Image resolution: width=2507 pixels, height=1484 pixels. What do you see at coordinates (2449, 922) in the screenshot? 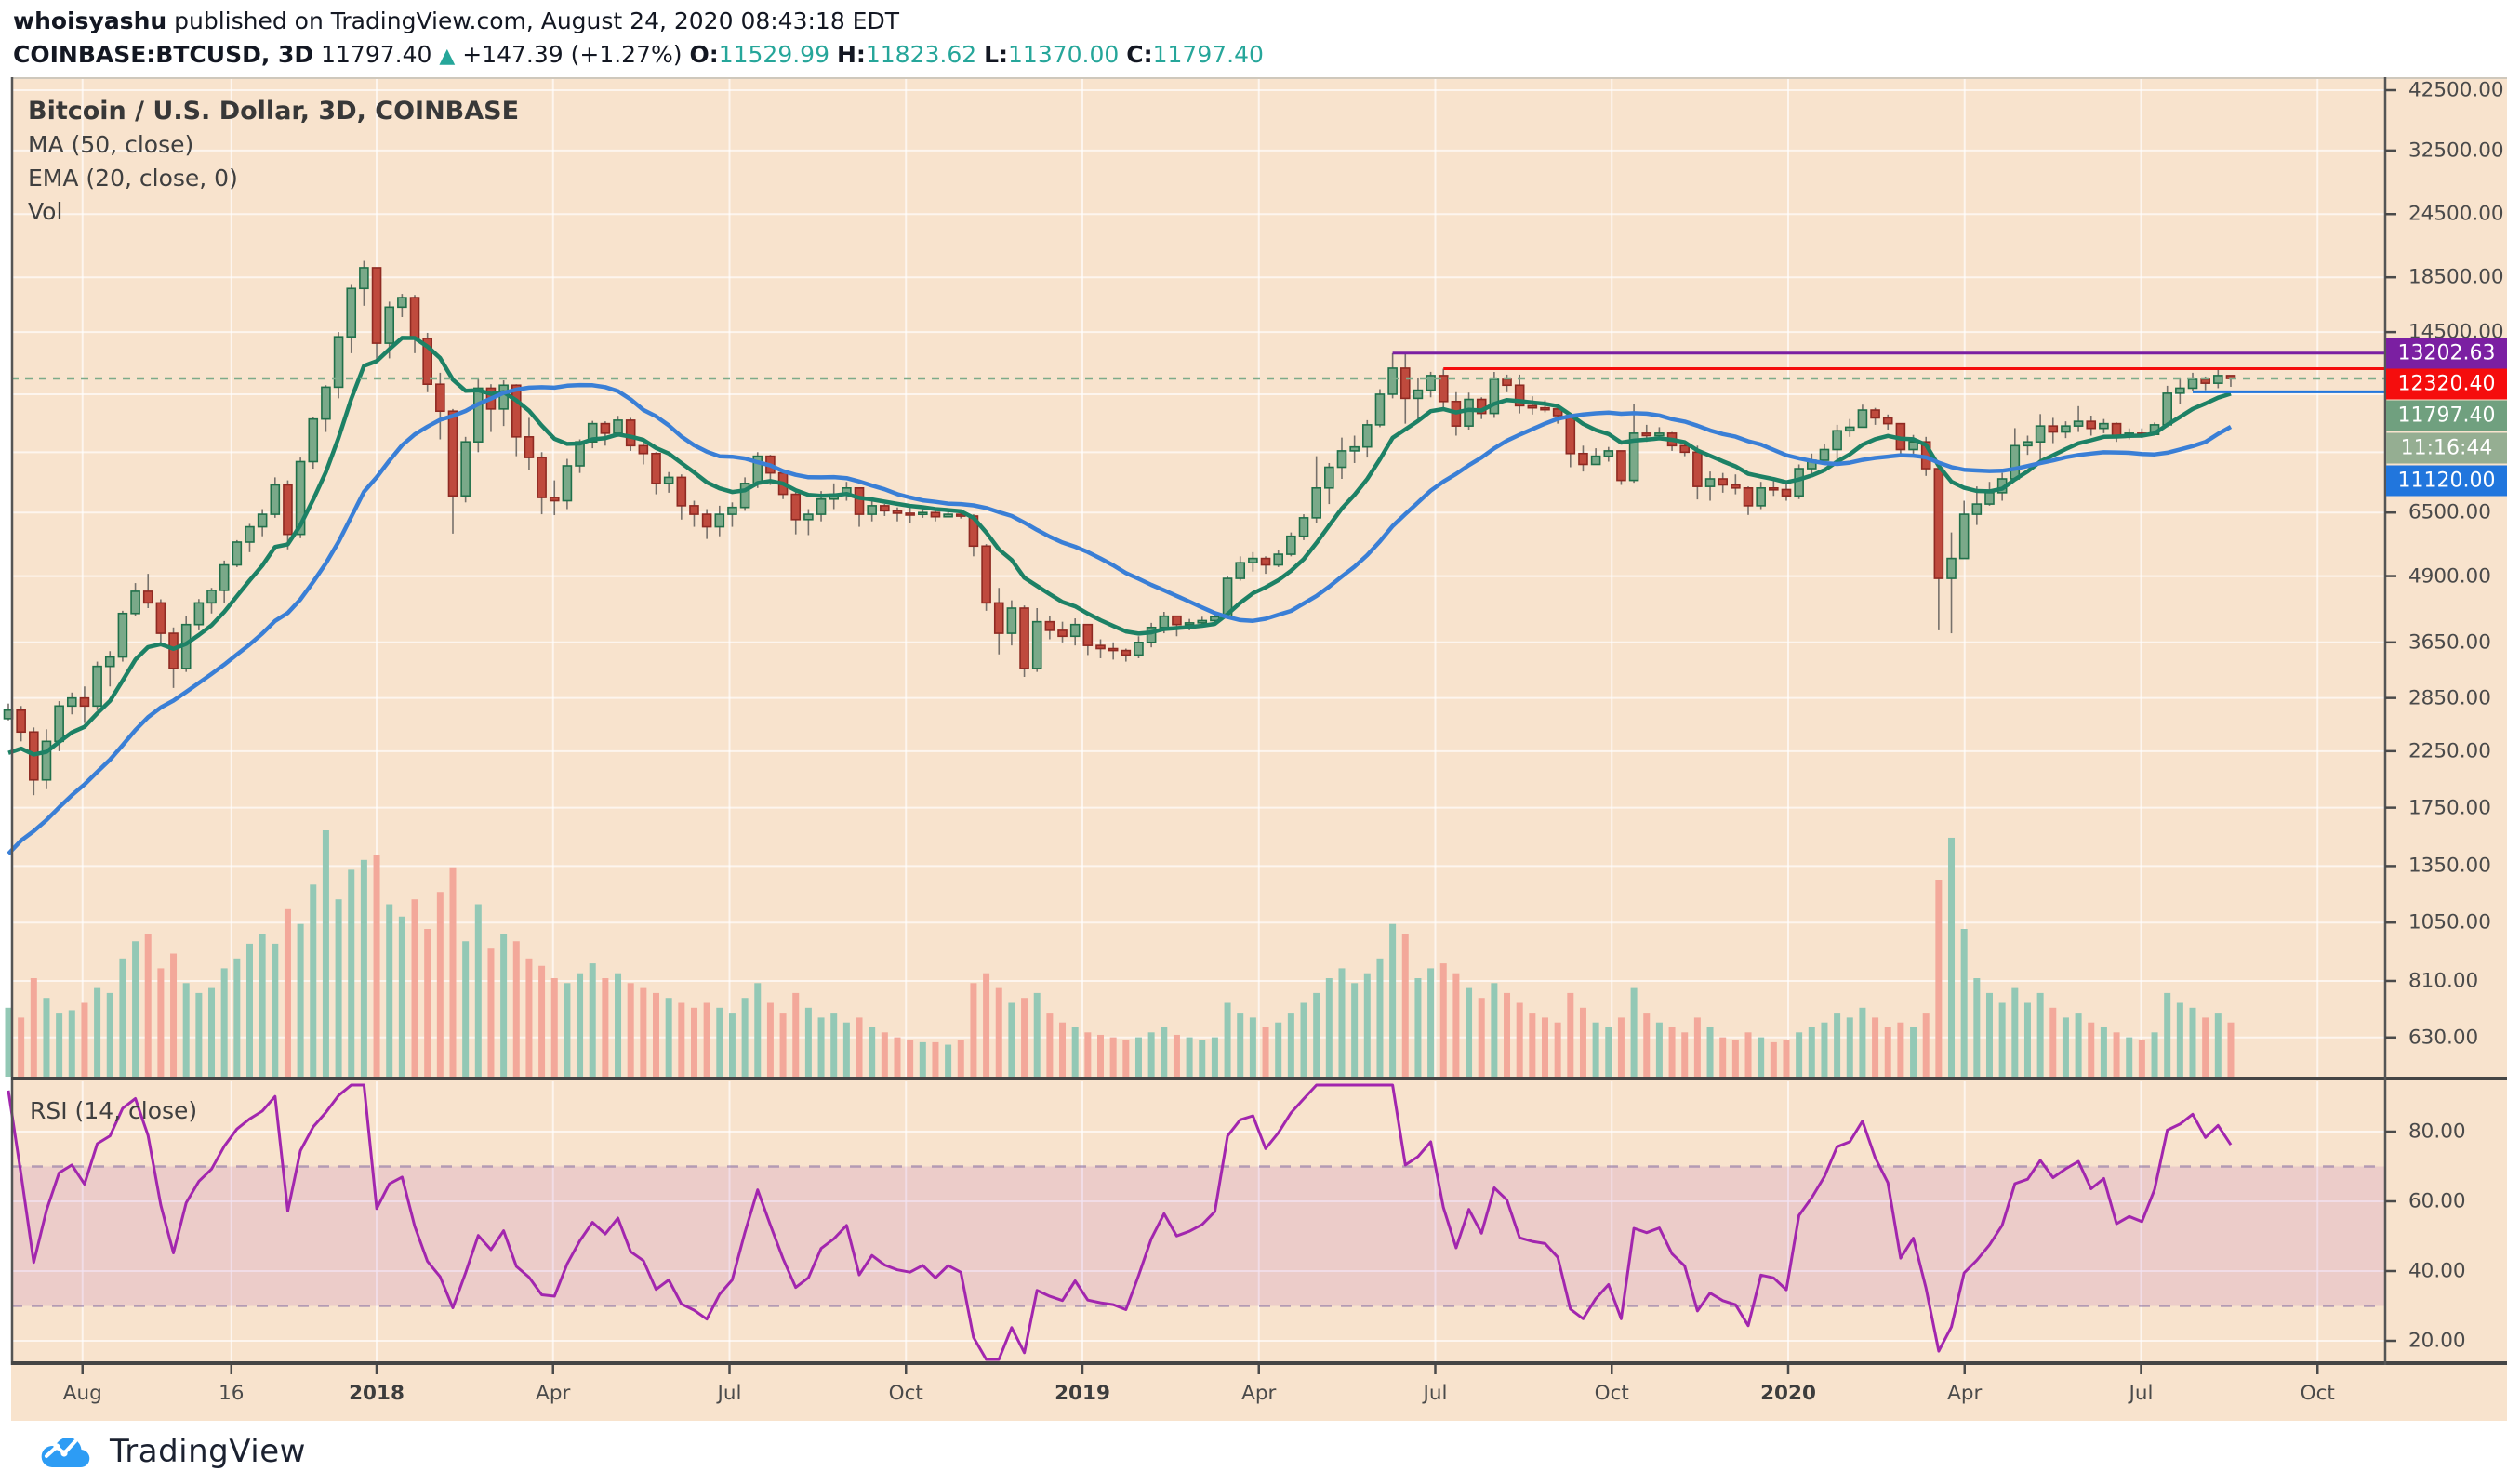
I see `price-axis-label: 1050.00` at bounding box center [2449, 922].